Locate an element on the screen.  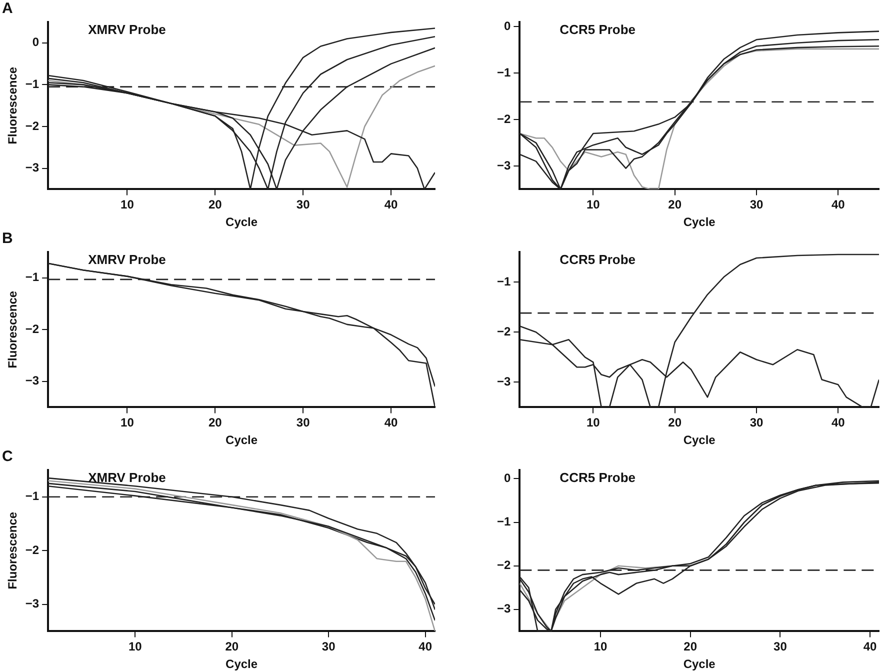
text: C is located at coordinates (7, 456).